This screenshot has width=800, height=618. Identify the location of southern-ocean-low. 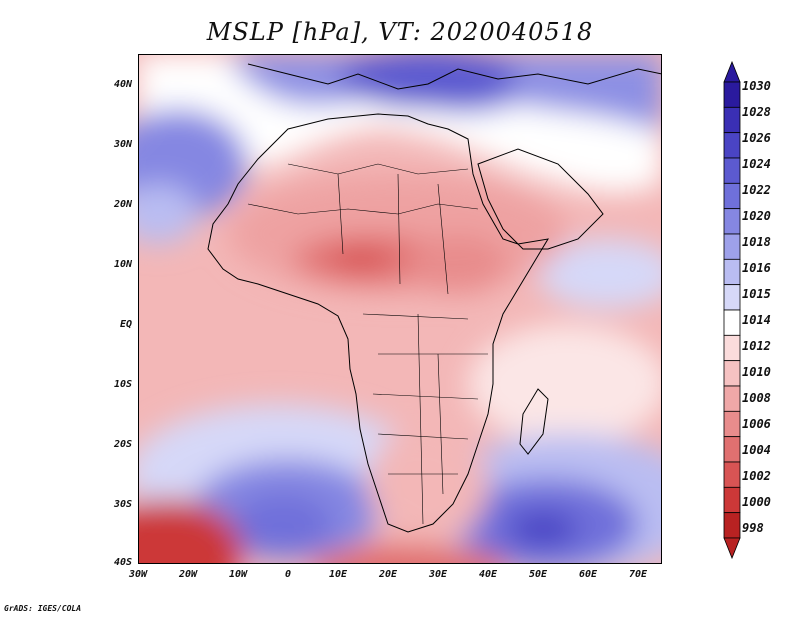
(408, 554).